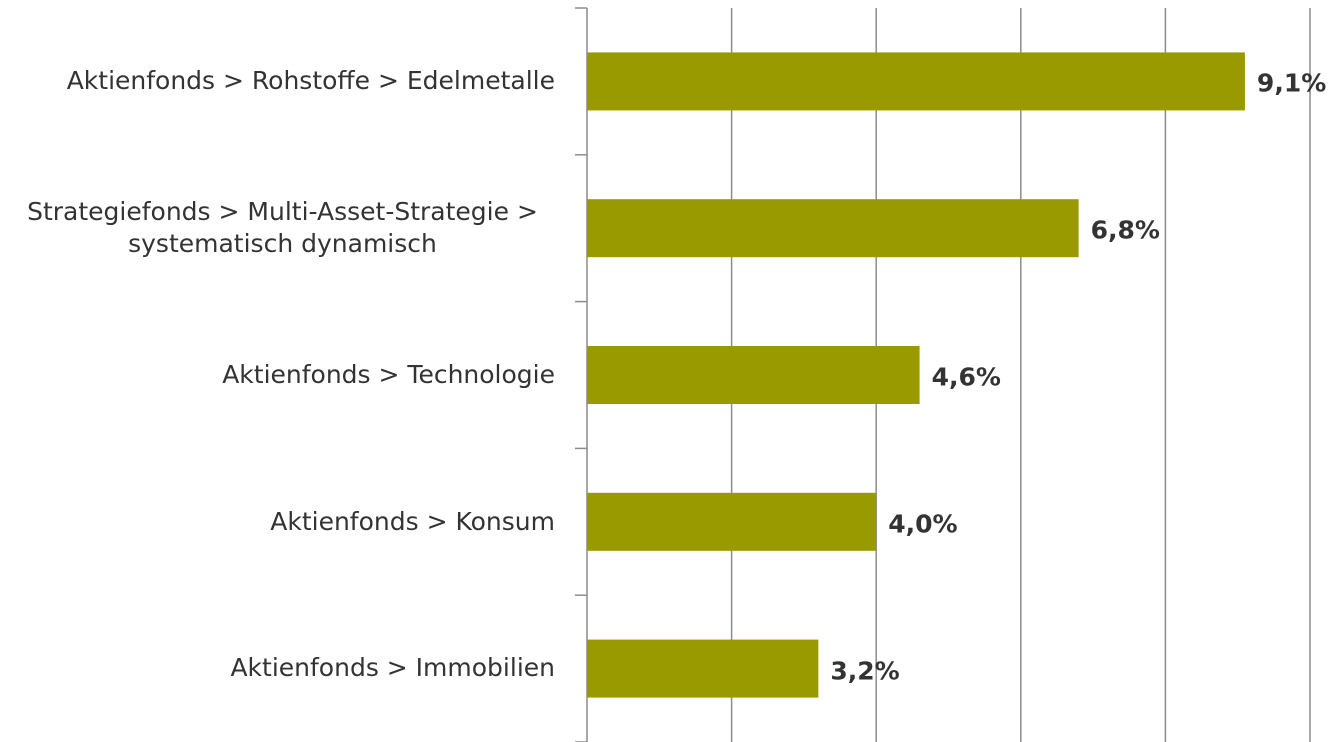 The height and width of the screenshot is (742, 1333). What do you see at coordinates (412, 521) in the screenshot?
I see `y-tick-label-text: Aktienfonds > Konsum` at bounding box center [412, 521].